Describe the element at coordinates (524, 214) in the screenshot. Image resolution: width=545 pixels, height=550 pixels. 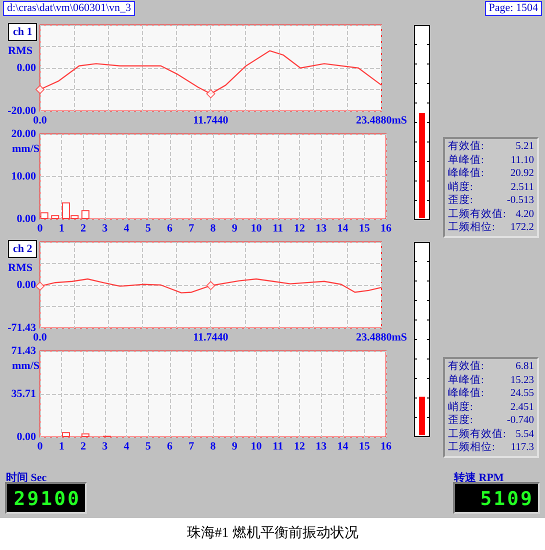
I see `text: 4.20` at that location.